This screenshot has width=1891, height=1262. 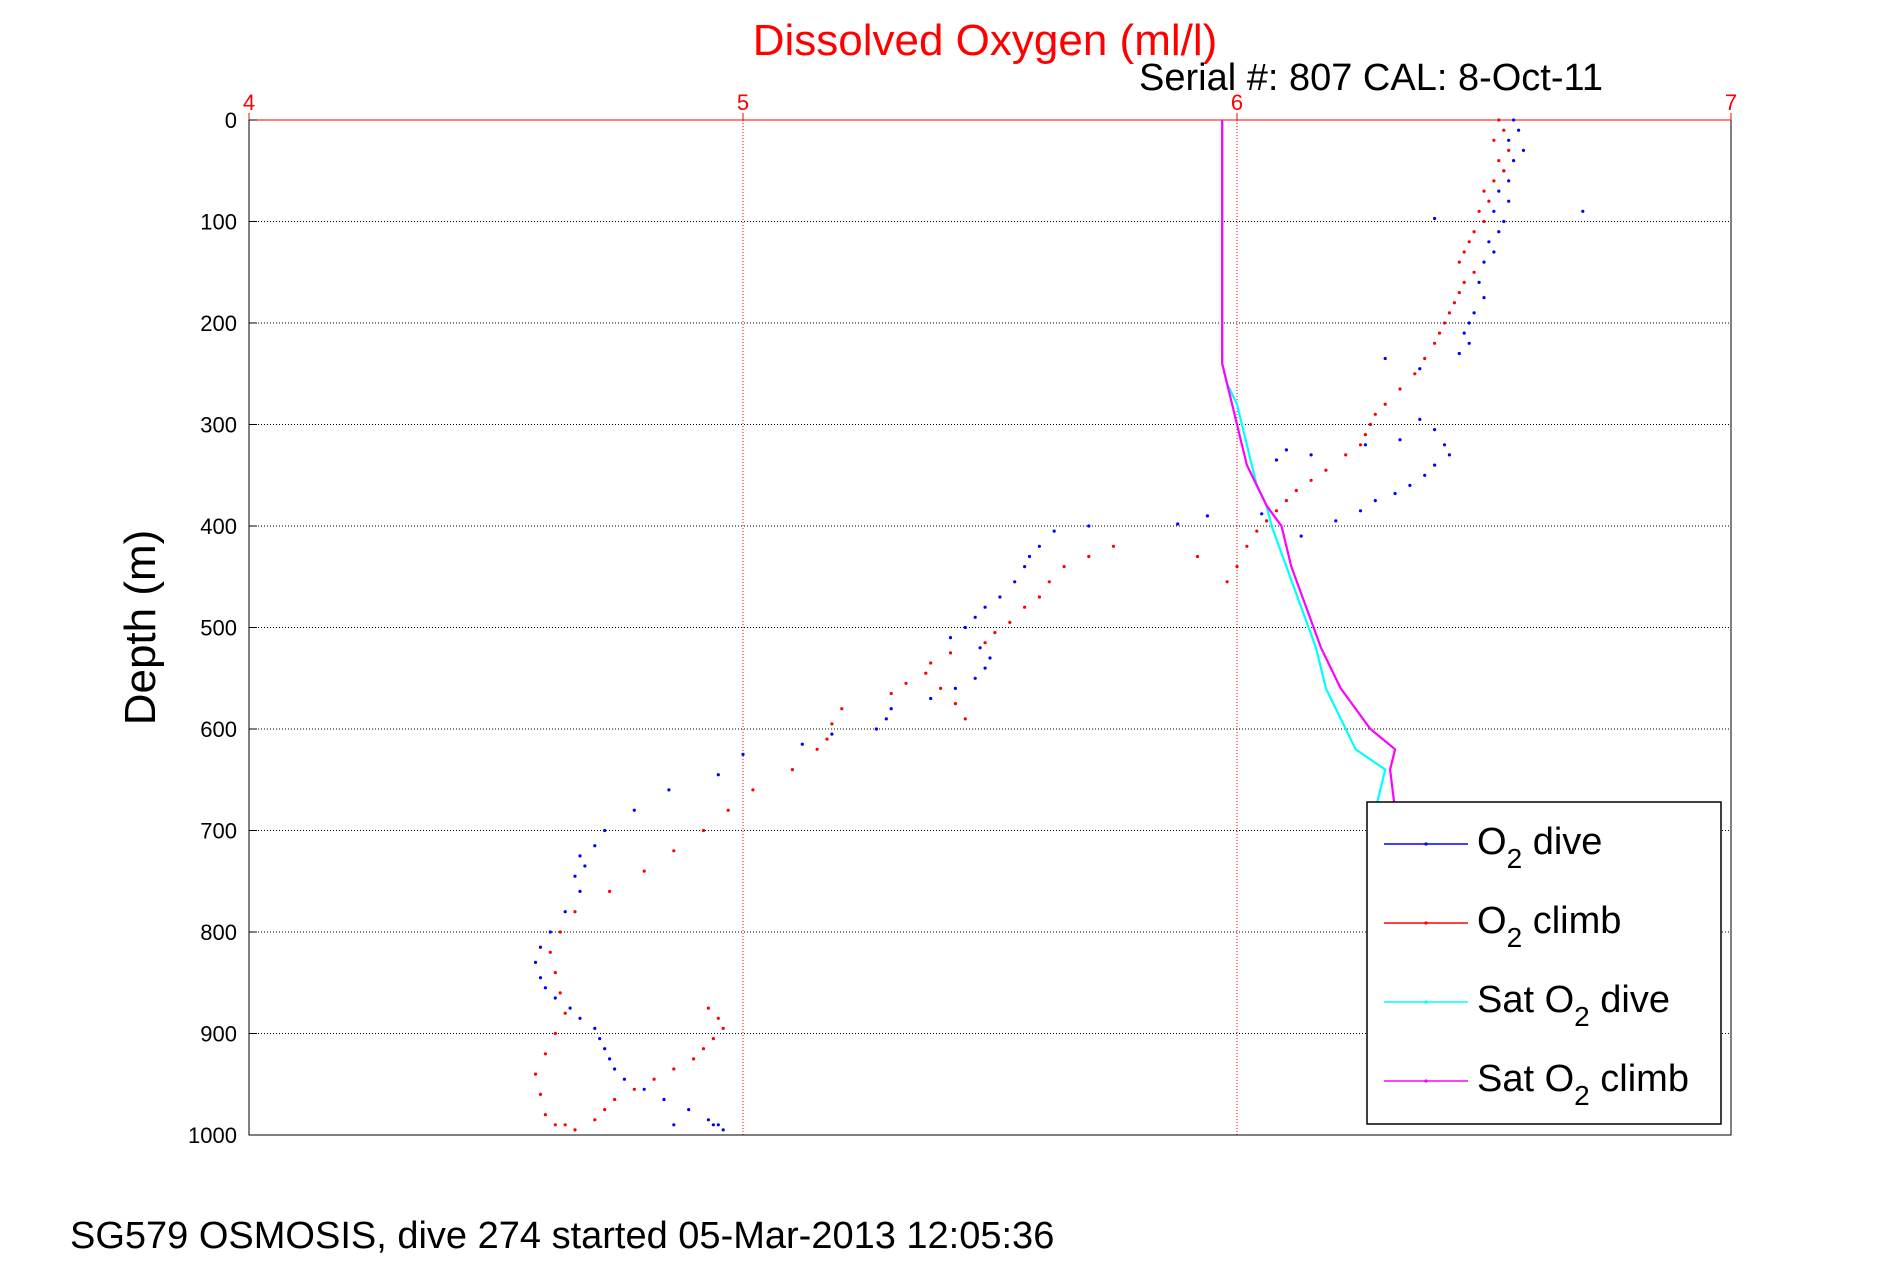 What do you see at coordinates (218, 729) in the screenshot?
I see `y-tick-label: 600` at bounding box center [218, 729].